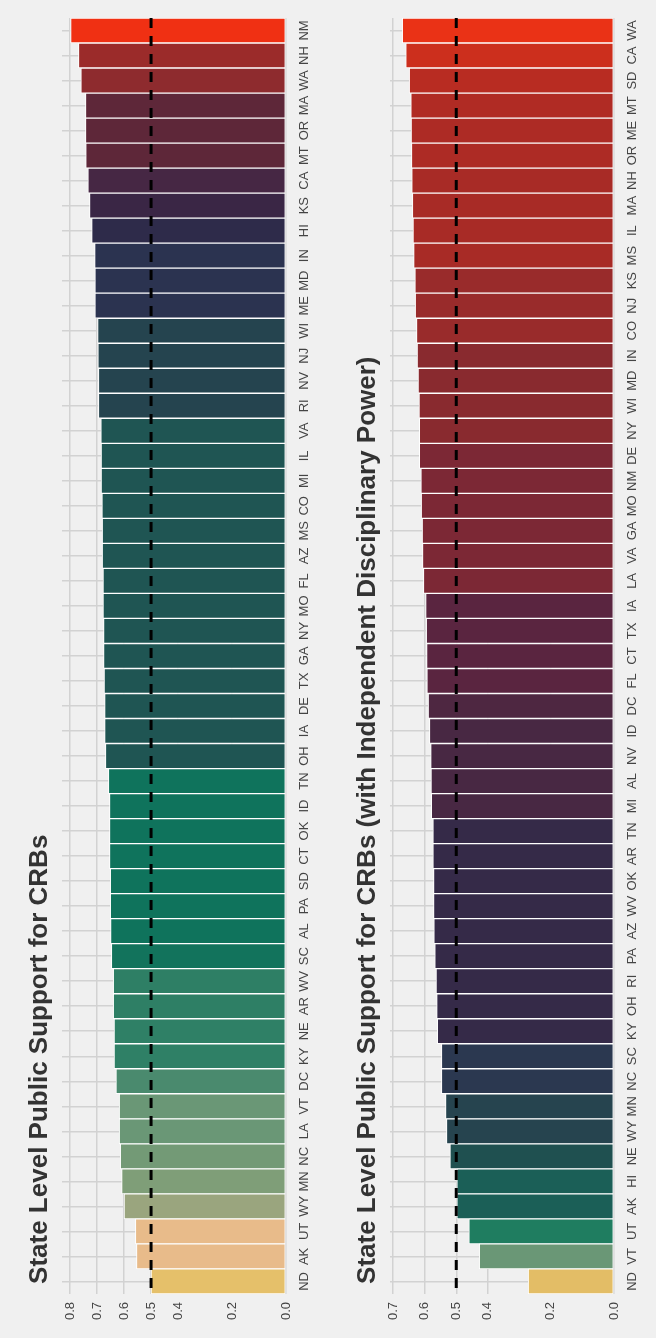 This screenshot has height=1338, width=656. I want to click on y-tick-label: ID, so click(303, 806).